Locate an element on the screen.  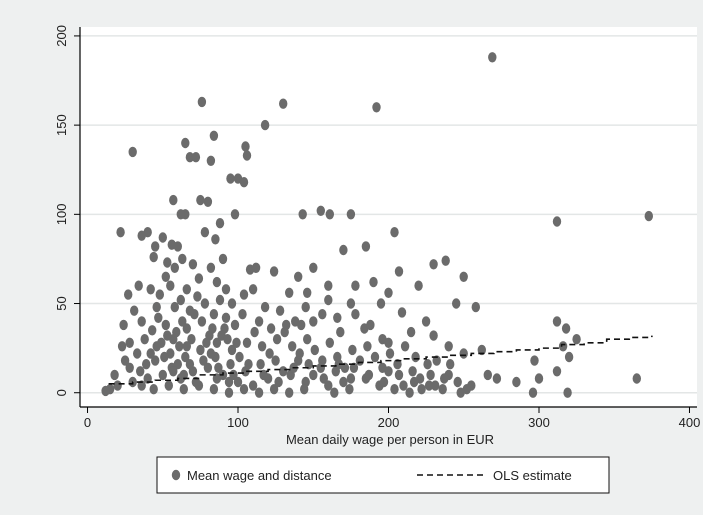
legend: Mean wage and distance OLS estimate is located at coordinates (383, 475).